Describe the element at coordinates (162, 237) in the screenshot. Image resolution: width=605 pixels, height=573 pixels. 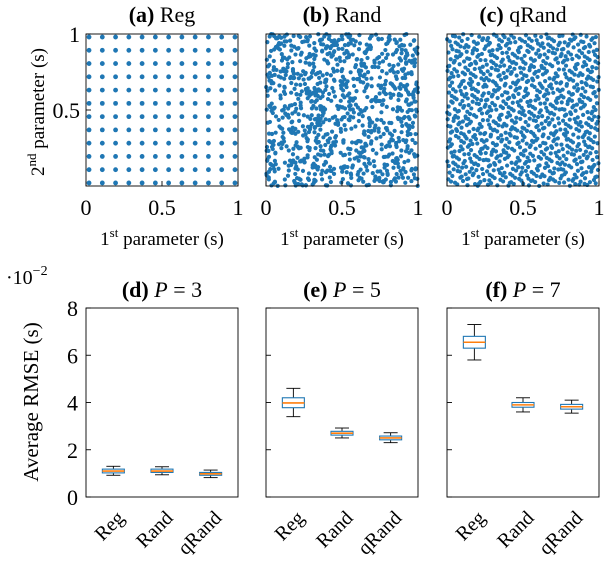
I see `x-axis-label: 1st parameter (s)` at that location.